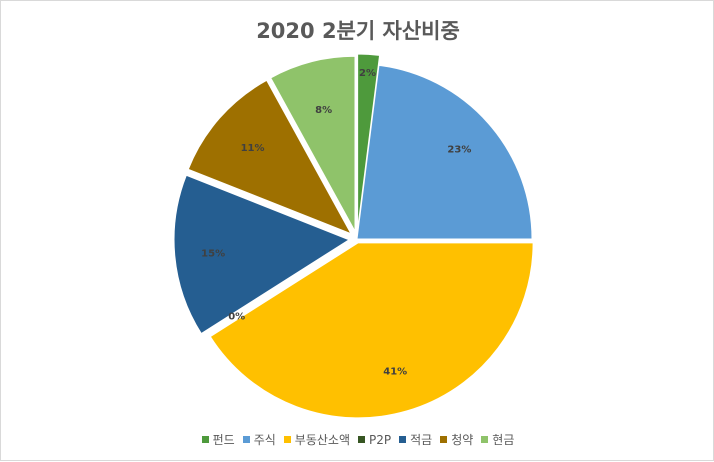 This screenshot has height=462, width=714. Describe the element at coordinates (264, 440) in the screenshot. I see `legend-label: 주식` at that location.